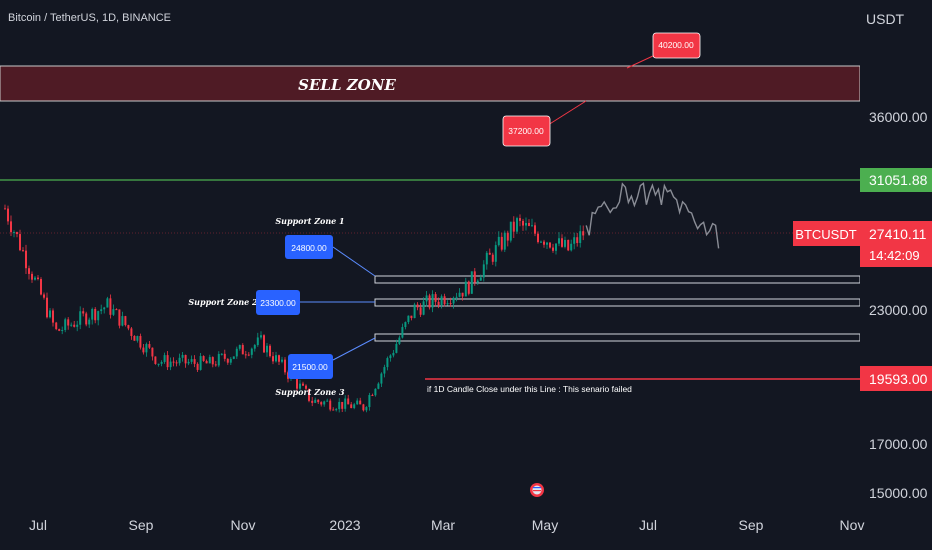 This screenshot has width=932, height=550. What do you see at coordinates (344, 525) in the screenshot?
I see `x-tick-2023: 2023` at bounding box center [344, 525].